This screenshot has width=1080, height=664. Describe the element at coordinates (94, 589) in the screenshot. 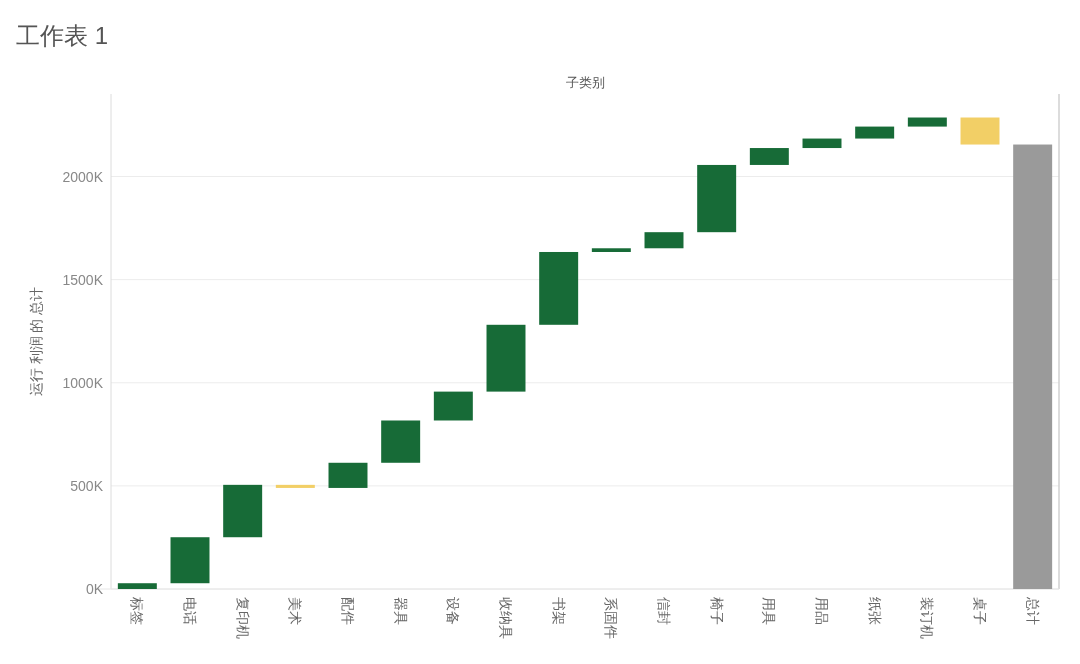

I see `ytick: 0K` at that location.